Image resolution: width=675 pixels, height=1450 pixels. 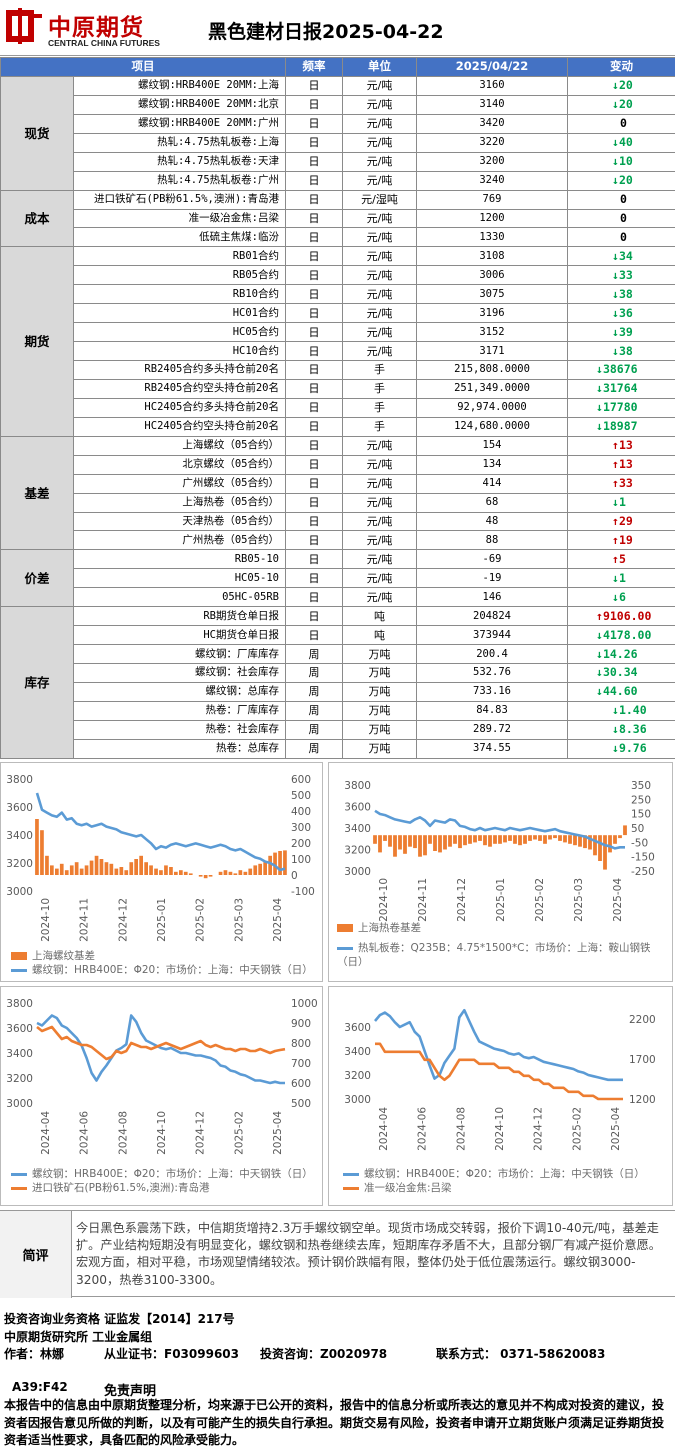 What do you see at coordinates (492, 142) in the screenshot?
I see `value-cell: 3220` at bounding box center [492, 142].